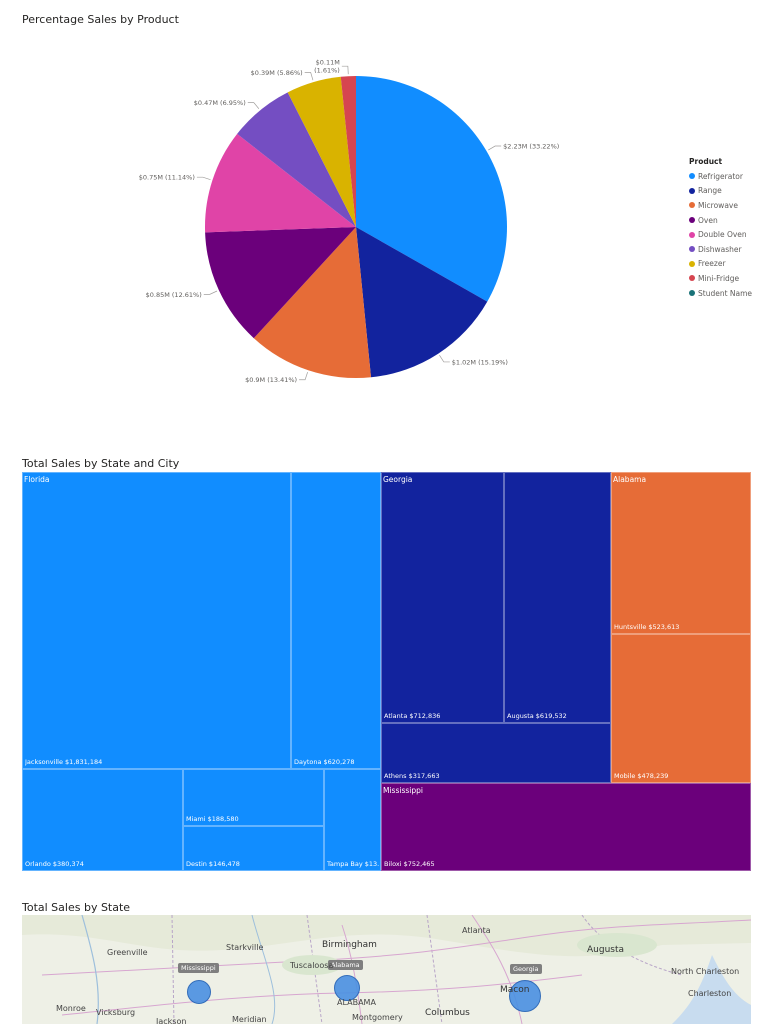 This screenshot has width=768, height=1024. What do you see at coordinates (324, 762) in the screenshot?
I see `treemap-tile-label: Daytona $620,278` at bounding box center [324, 762].